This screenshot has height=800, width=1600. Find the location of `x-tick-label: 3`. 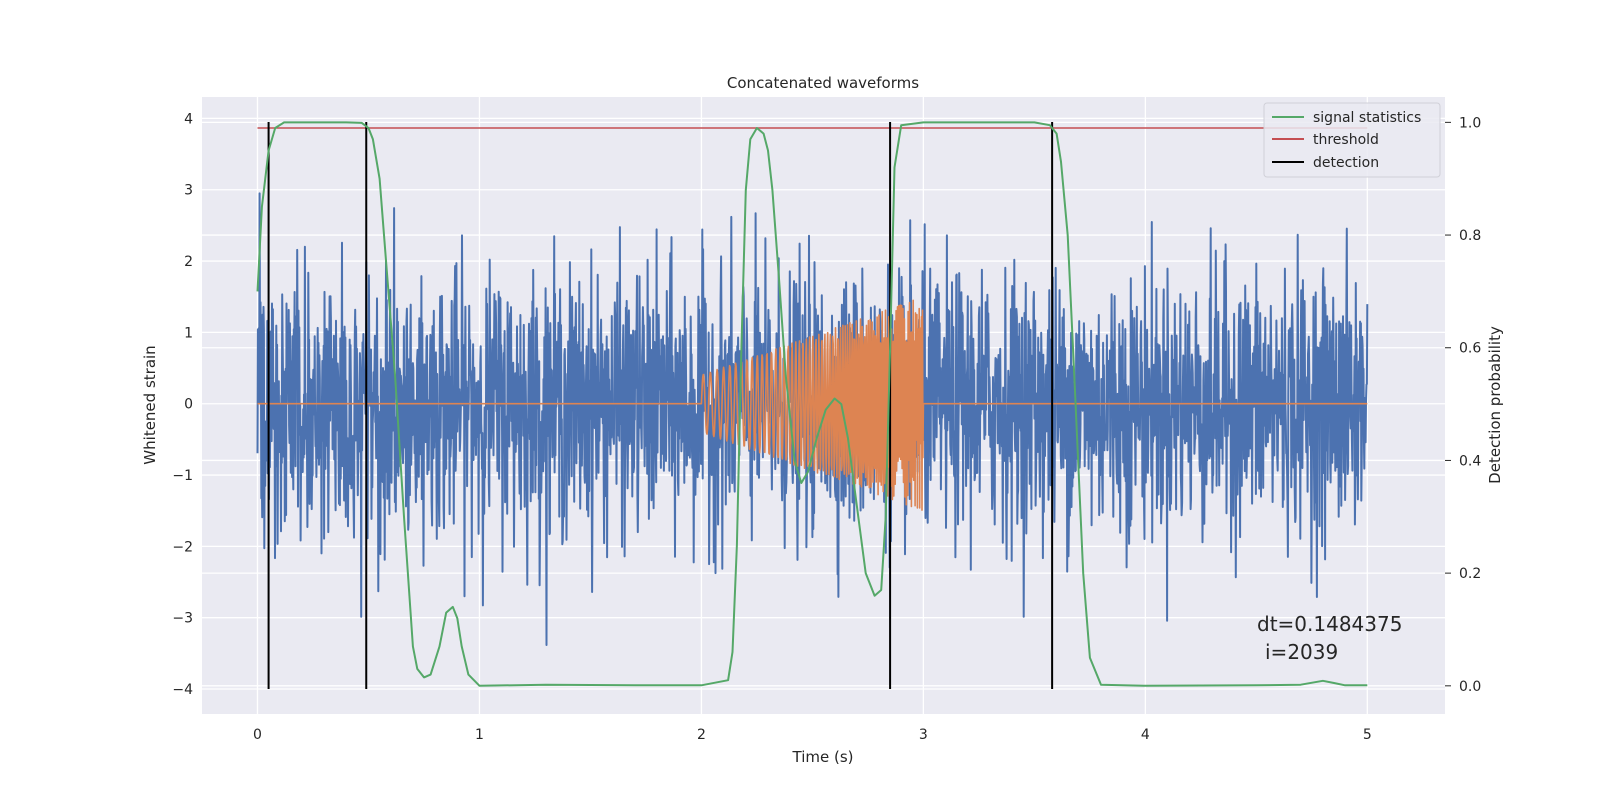

x-tick-label: 3 is located at coordinates (923, 735).